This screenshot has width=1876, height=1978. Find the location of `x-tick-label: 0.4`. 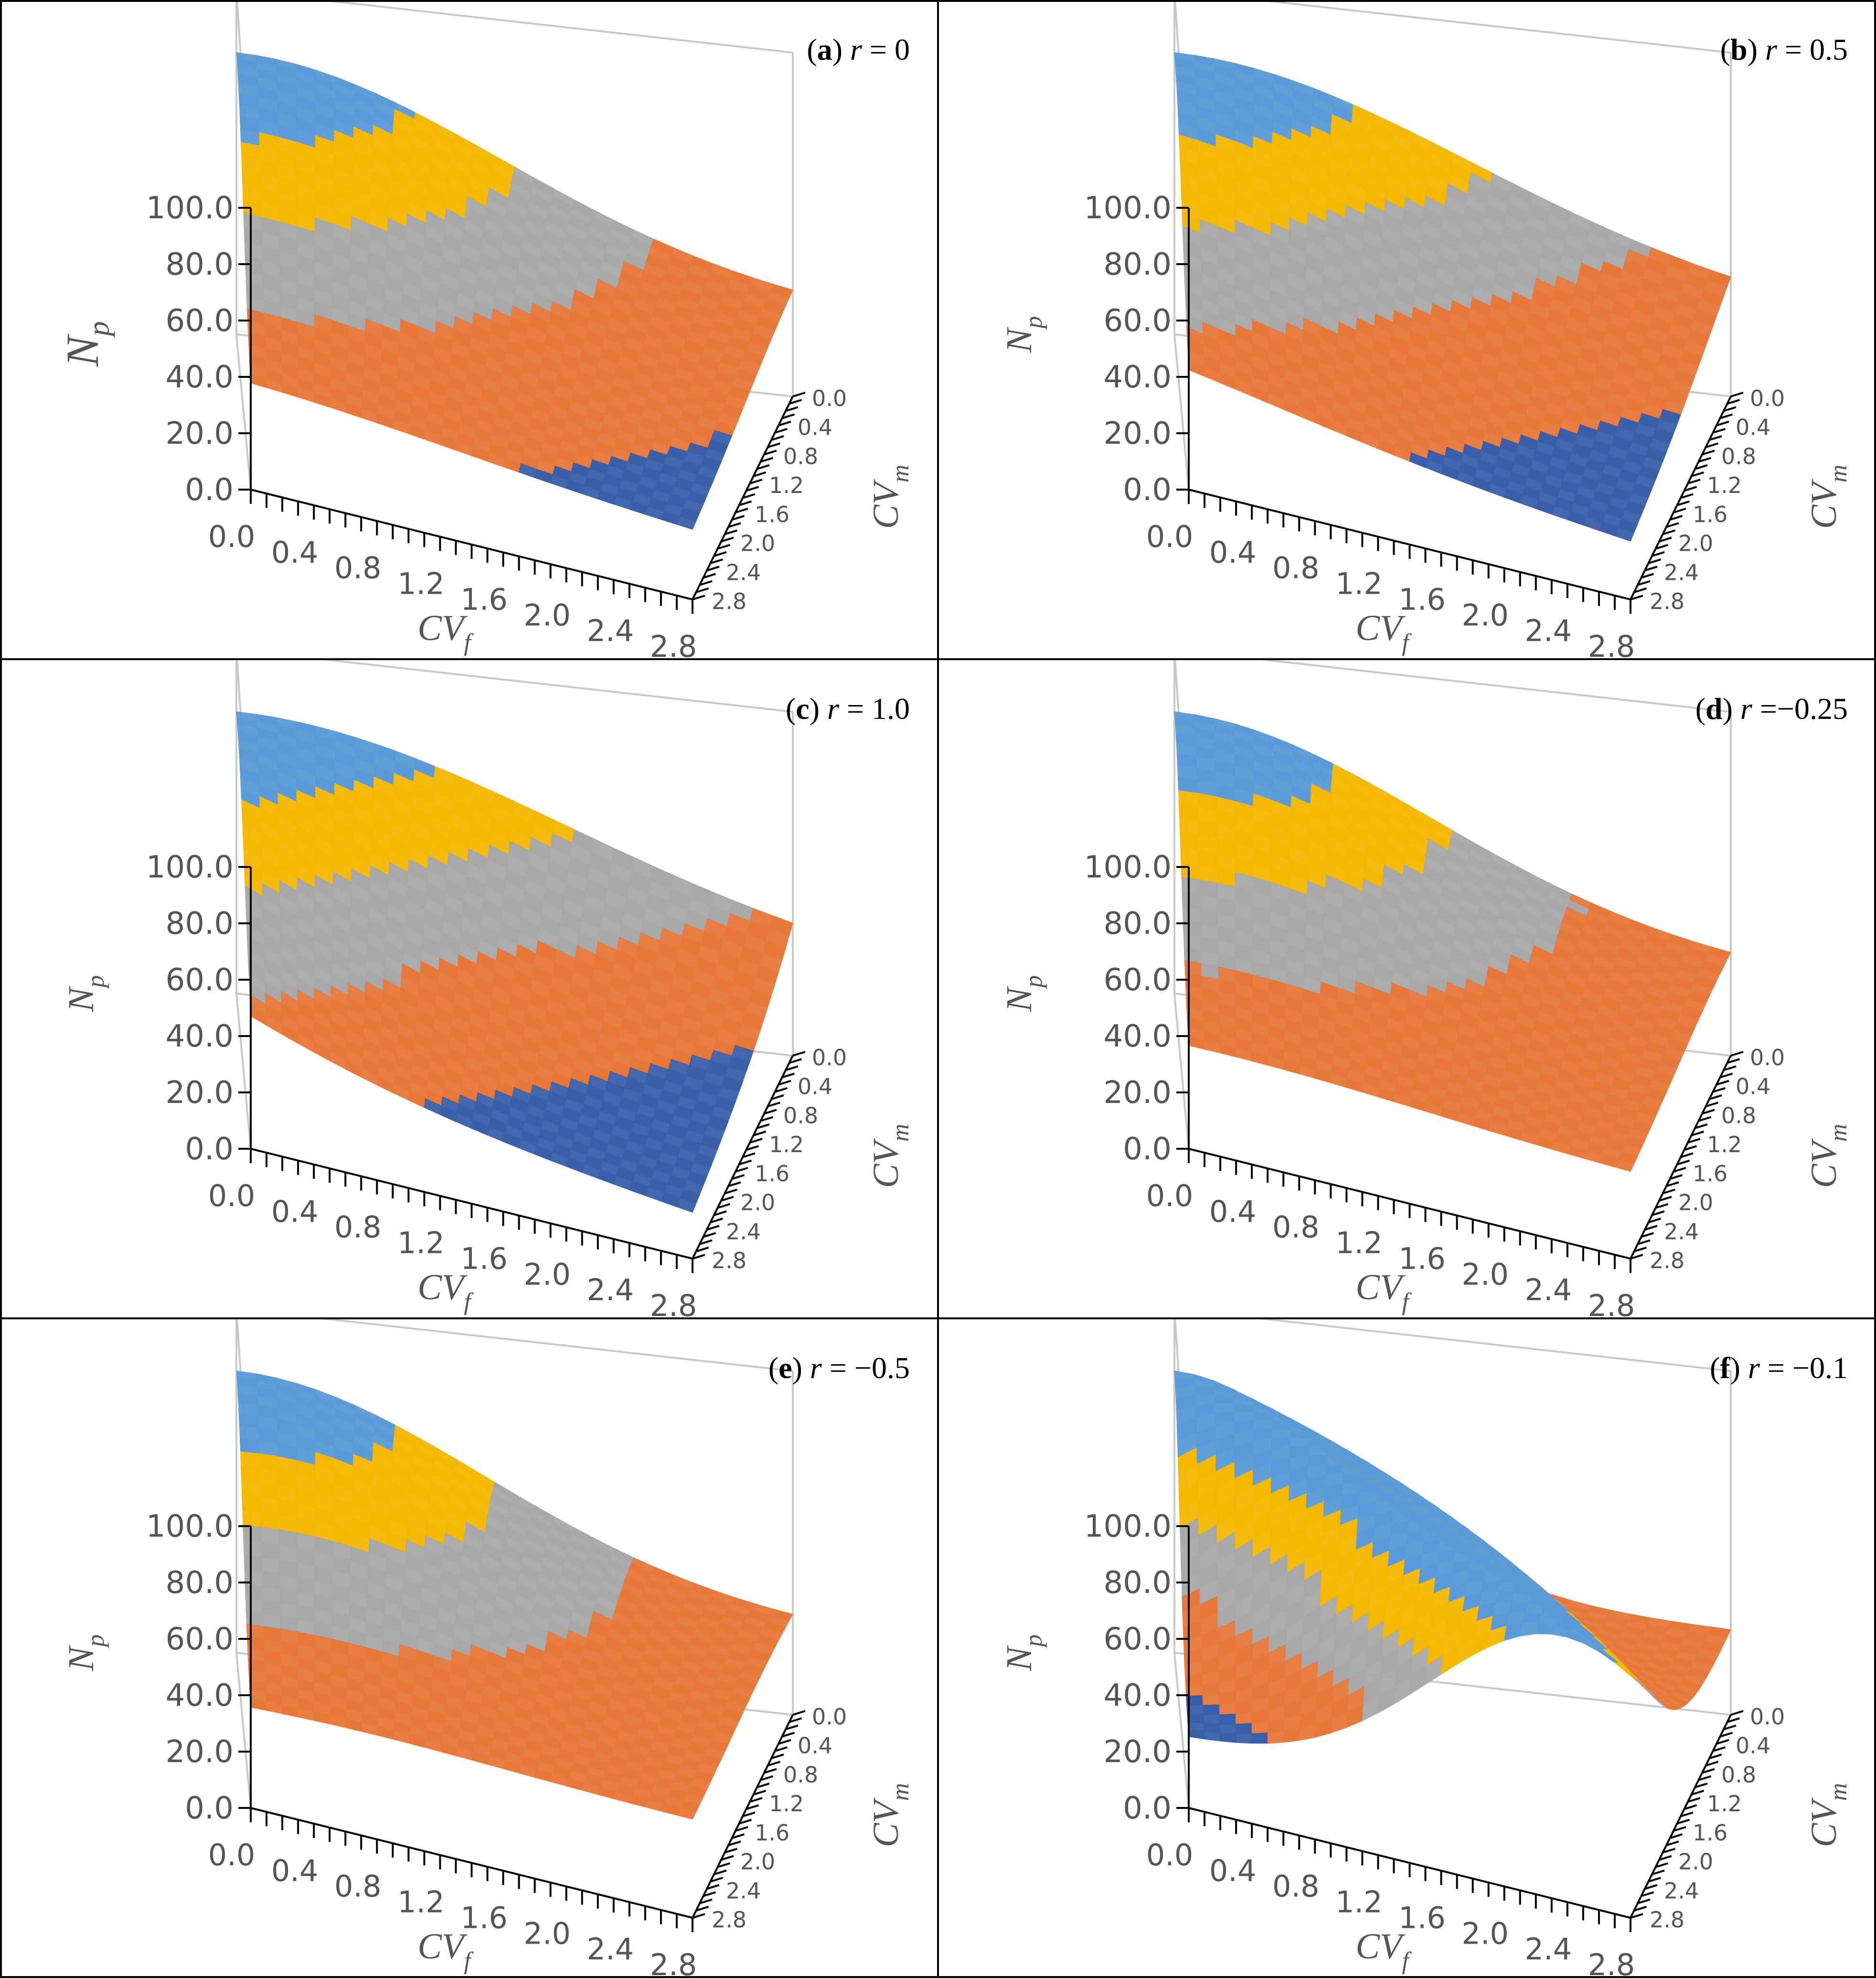

x-tick-label: 0.4 is located at coordinates (295, 1871).